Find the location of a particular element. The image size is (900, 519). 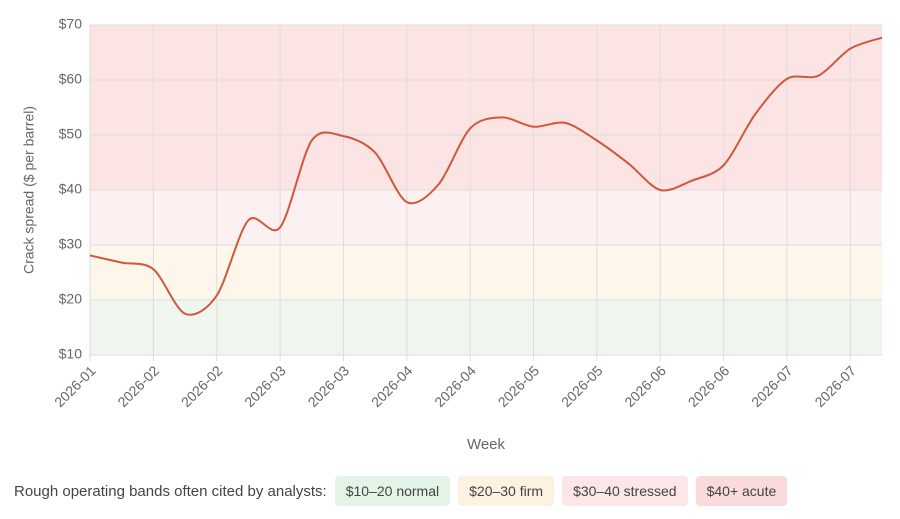

y-tick-label: $60 is located at coordinates (71, 79).